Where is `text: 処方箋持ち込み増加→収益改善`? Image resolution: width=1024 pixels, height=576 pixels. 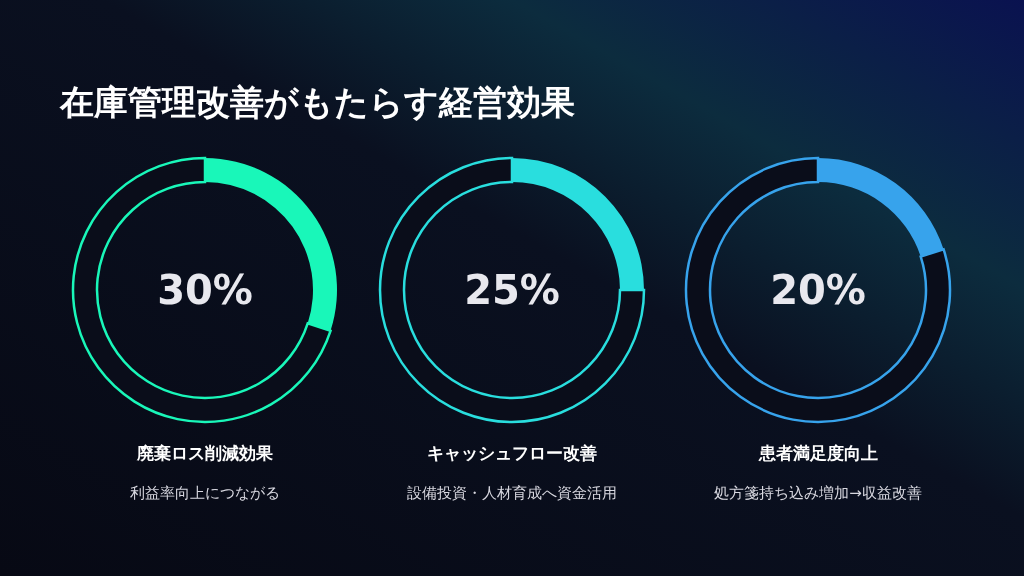 text: 処方箋持ち込み増加→収益改善 is located at coordinates (818, 493).